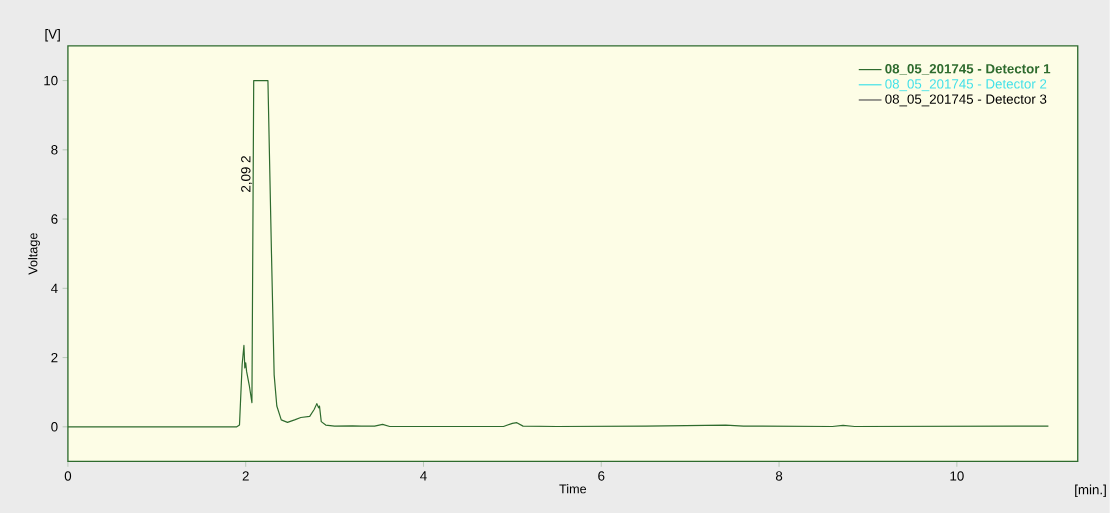 This screenshot has width=1111, height=513. Describe the element at coordinates (423, 476) in the screenshot. I see `x-tick-label: 4` at that location.